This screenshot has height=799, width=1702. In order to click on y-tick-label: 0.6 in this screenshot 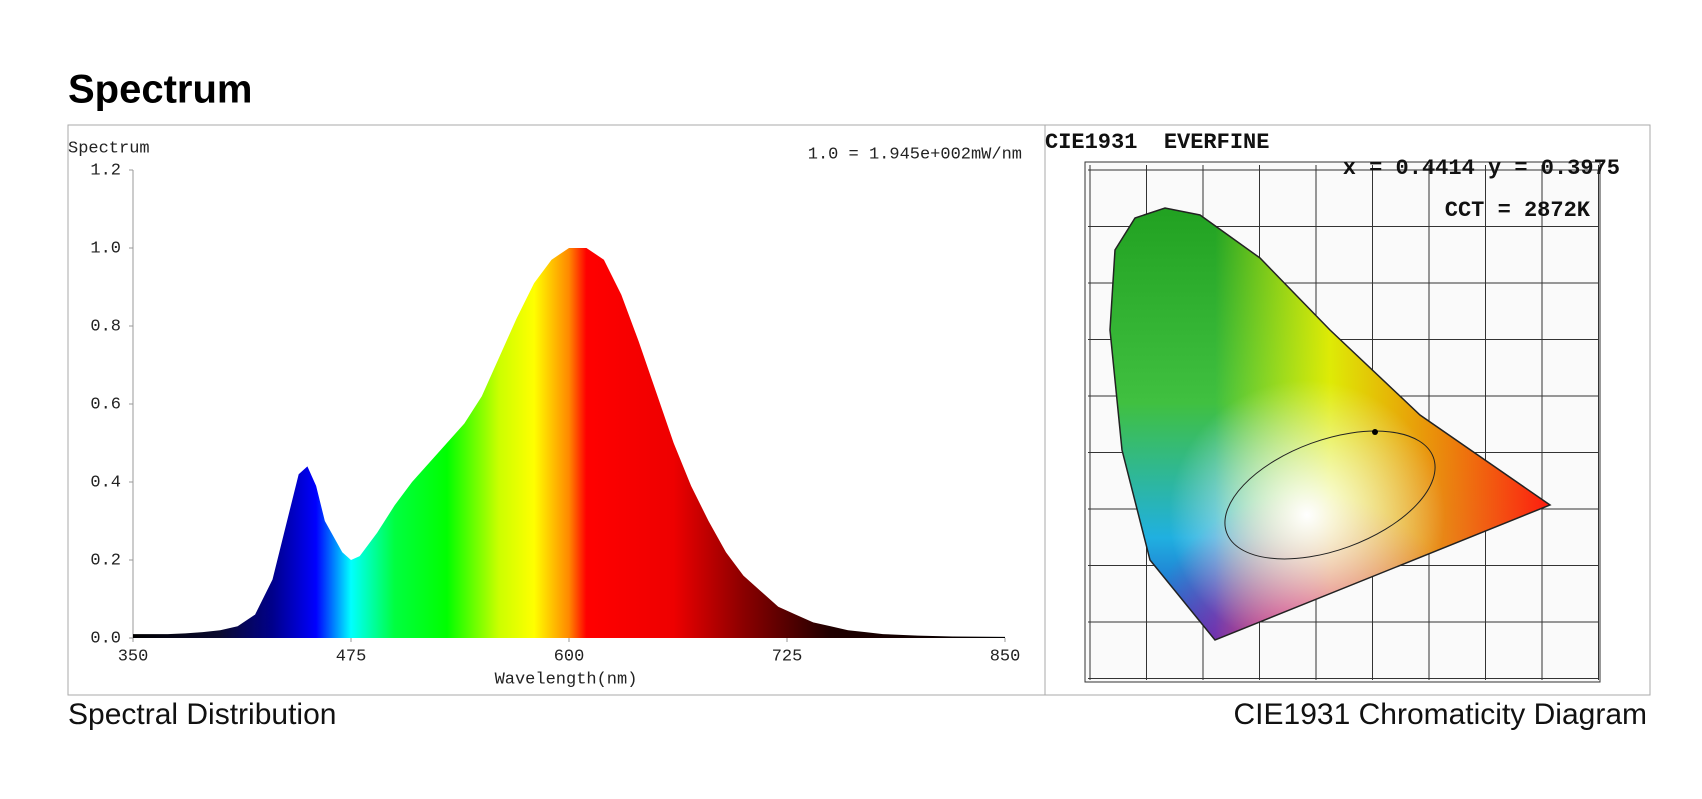, I will do `click(105, 404)`.